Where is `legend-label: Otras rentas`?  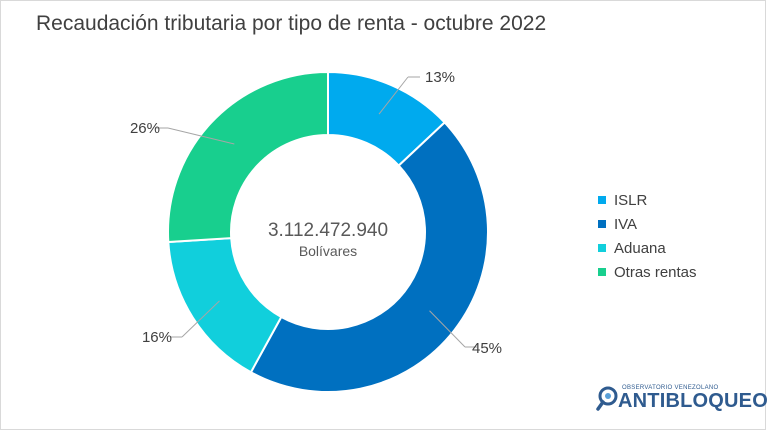
legend-label: Otras rentas is located at coordinates (655, 272).